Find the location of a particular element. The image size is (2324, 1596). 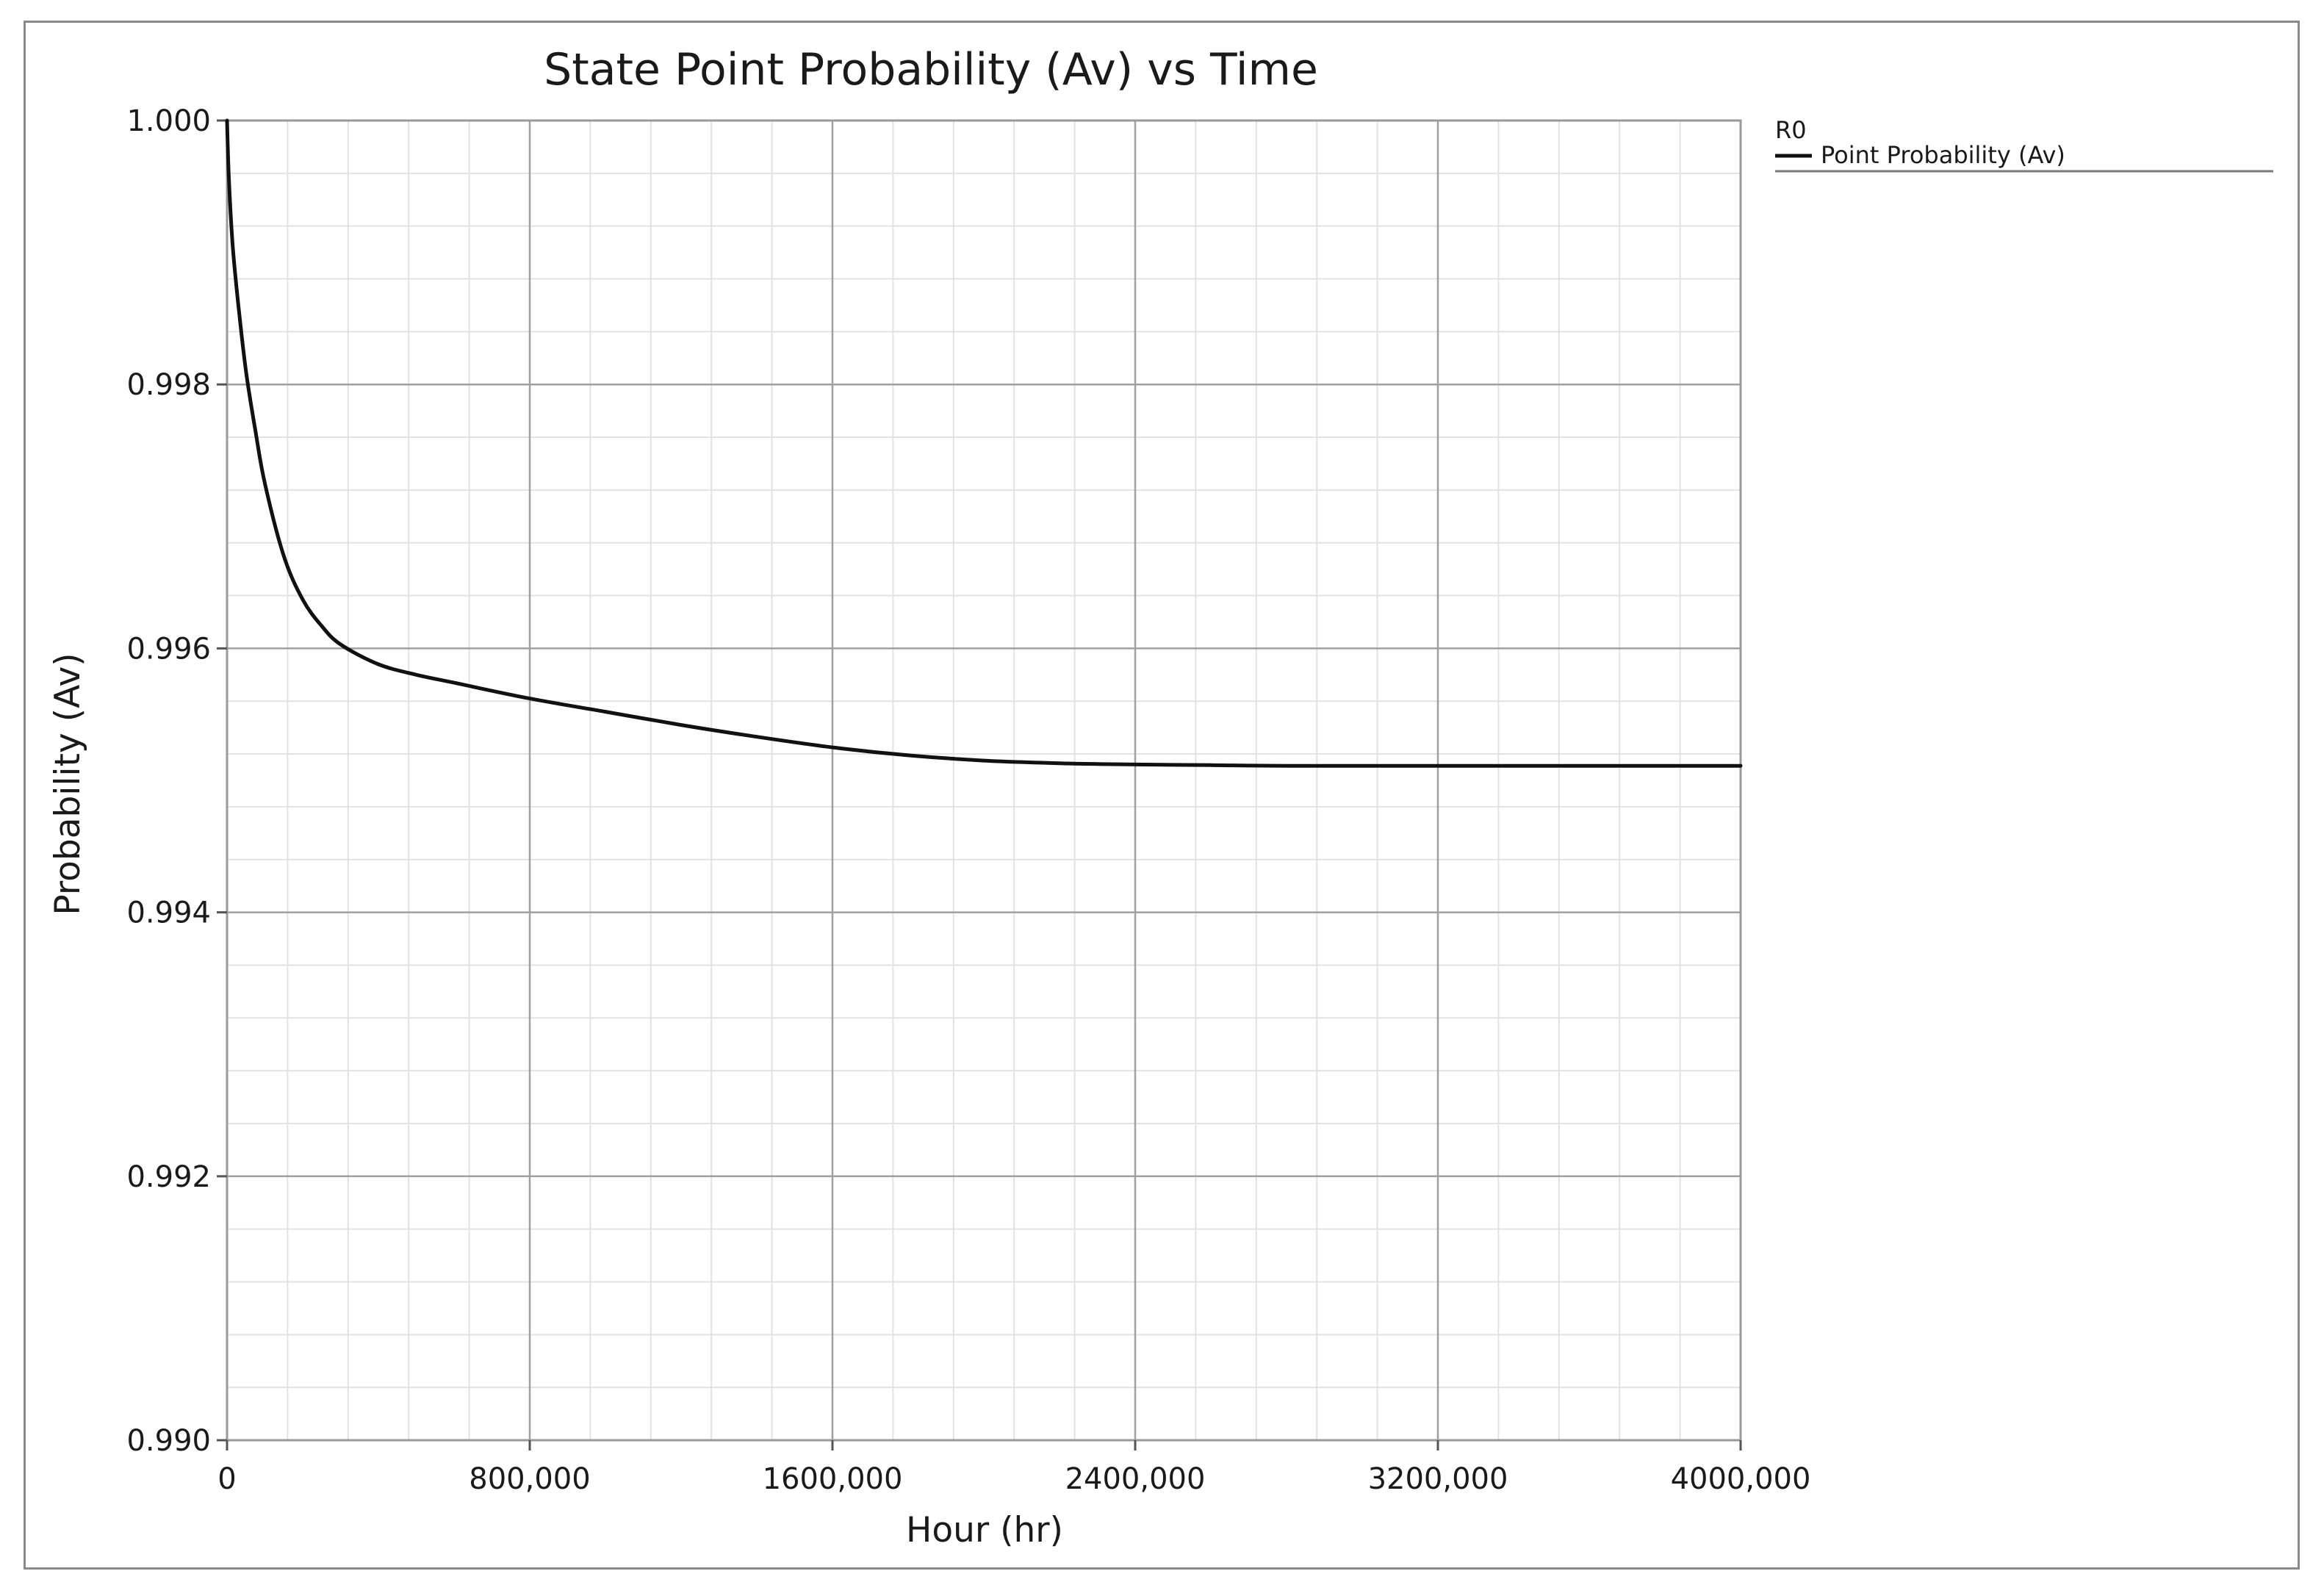

y-tick-label: 0.990 is located at coordinates (168, 1441).